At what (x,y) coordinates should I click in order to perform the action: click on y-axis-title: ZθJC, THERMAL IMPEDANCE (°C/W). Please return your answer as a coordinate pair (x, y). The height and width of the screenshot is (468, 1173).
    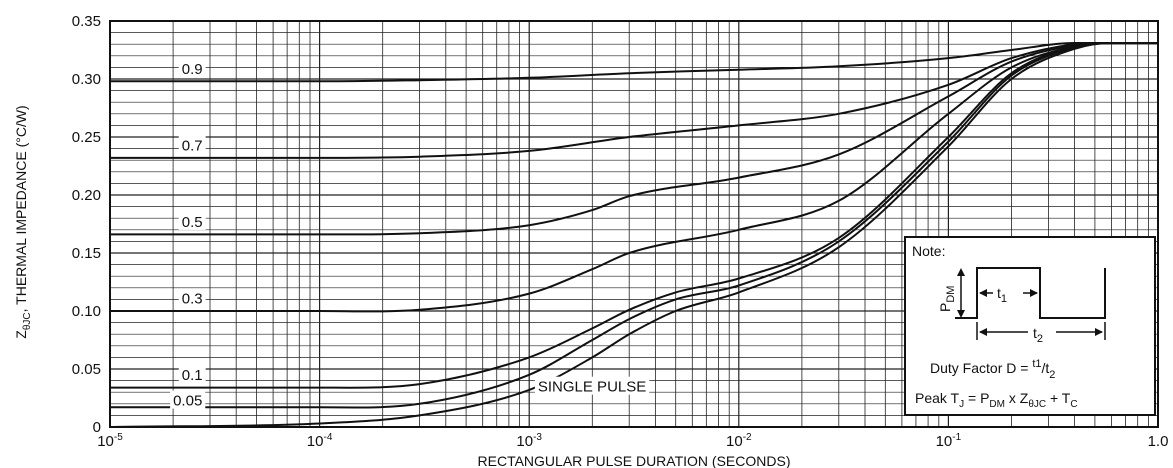
    Looking at the image, I should click on (23, 221).